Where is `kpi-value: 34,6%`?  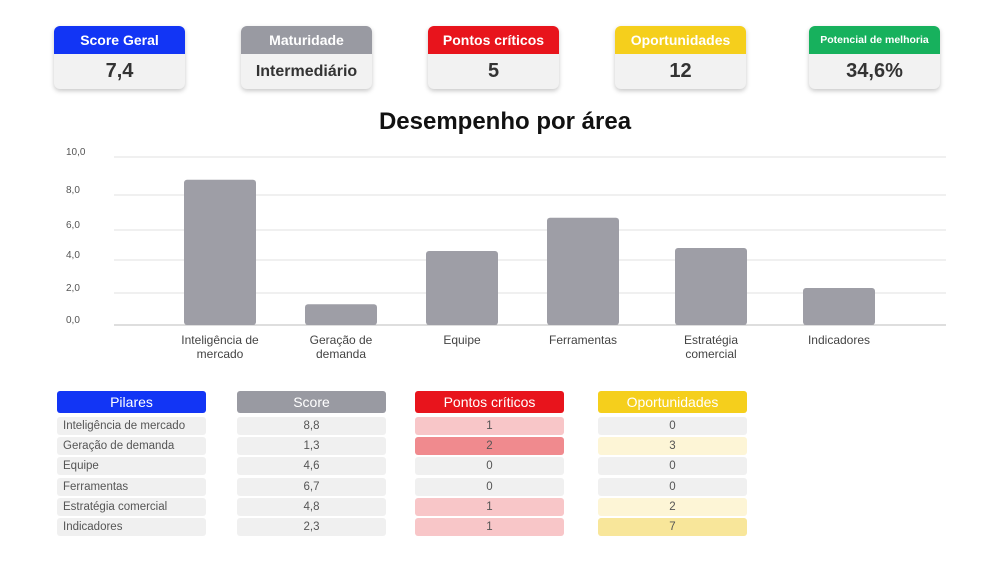
kpi-value: 34,6% is located at coordinates (874, 71).